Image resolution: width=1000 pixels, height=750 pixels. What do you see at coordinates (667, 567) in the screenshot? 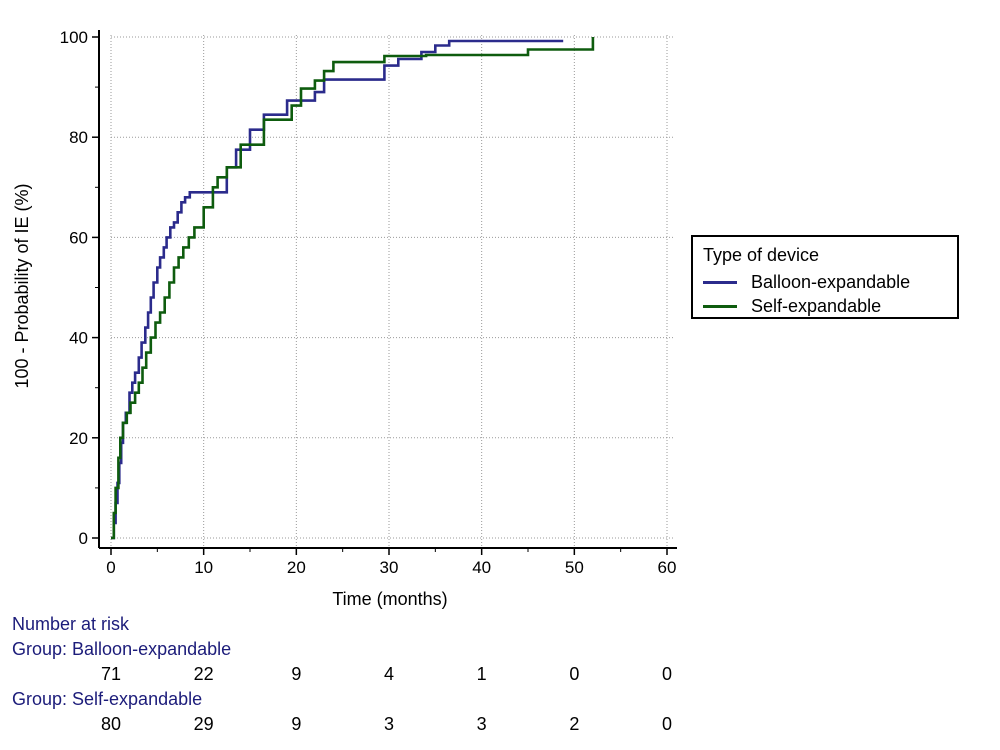
I see `x-tick-label-60: 60` at bounding box center [667, 567].